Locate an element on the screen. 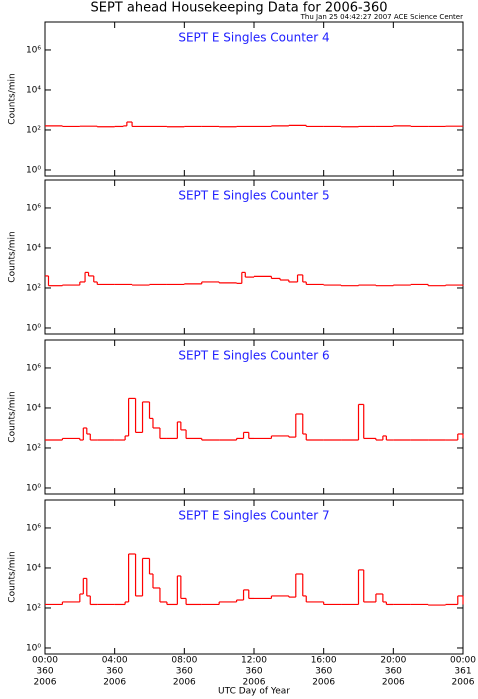 The height and width of the screenshot is (699, 478). x-tick-label: 16:00 is located at coordinates (324, 661).